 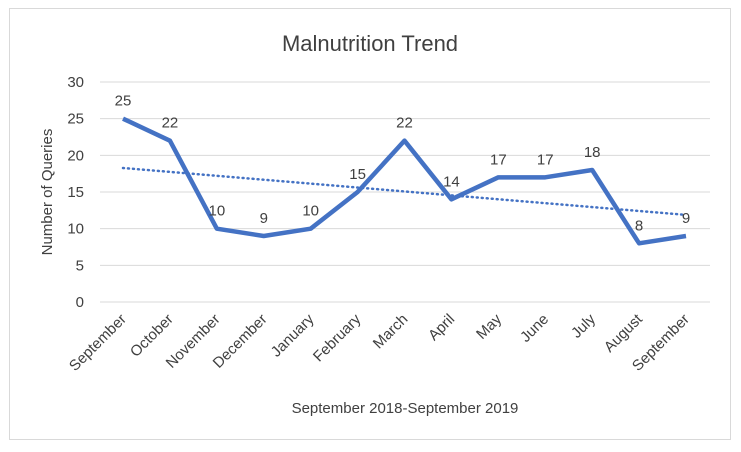 I want to click on chart-title: Malnutrition Trend, so click(x=370, y=43).